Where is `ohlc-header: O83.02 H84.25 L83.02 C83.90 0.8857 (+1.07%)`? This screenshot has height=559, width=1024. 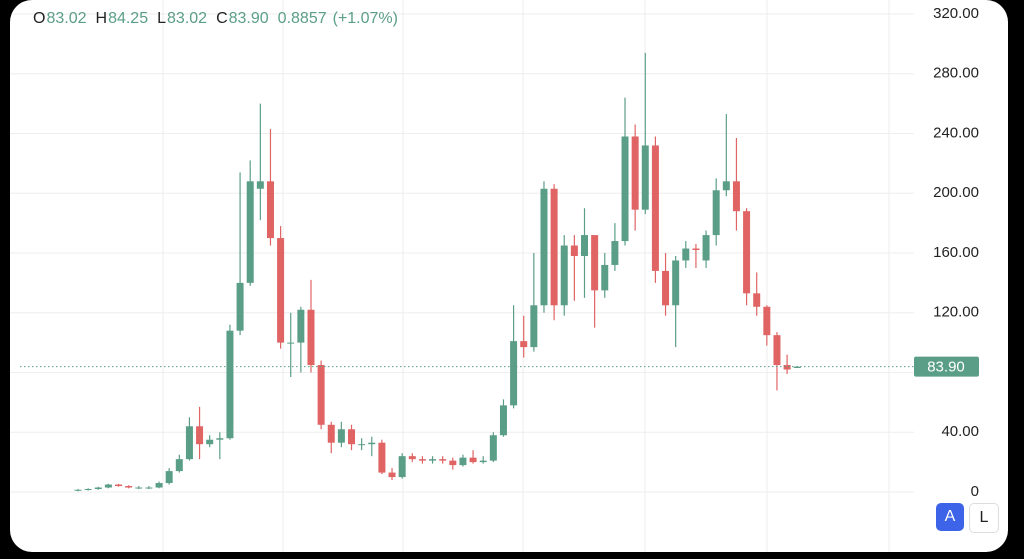 ohlc-header: O83.02 H84.25 L83.02 C83.90 0.8857 (+1.07%) is located at coordinates (215, 19).